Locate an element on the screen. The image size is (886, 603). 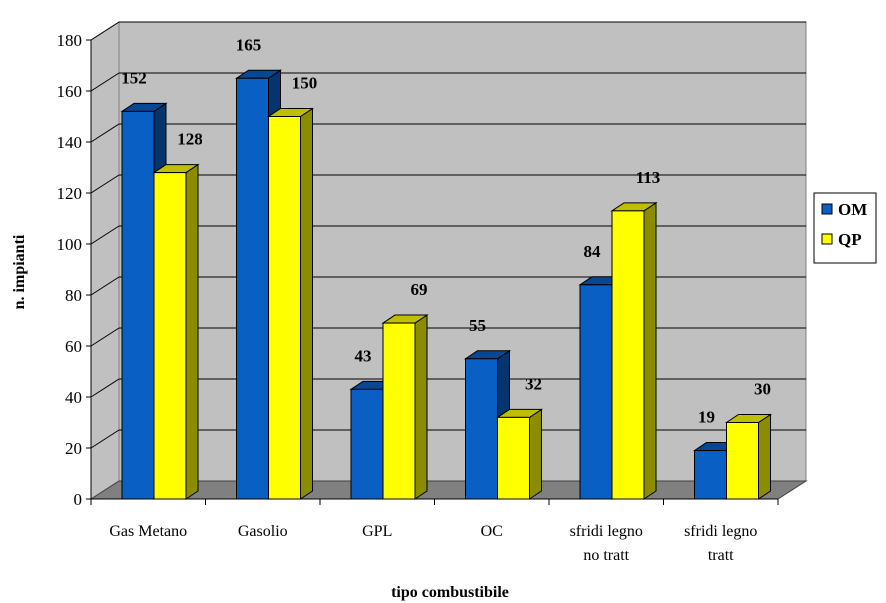
y-axis-label: n. impianti is located at coordinates (19, 271).